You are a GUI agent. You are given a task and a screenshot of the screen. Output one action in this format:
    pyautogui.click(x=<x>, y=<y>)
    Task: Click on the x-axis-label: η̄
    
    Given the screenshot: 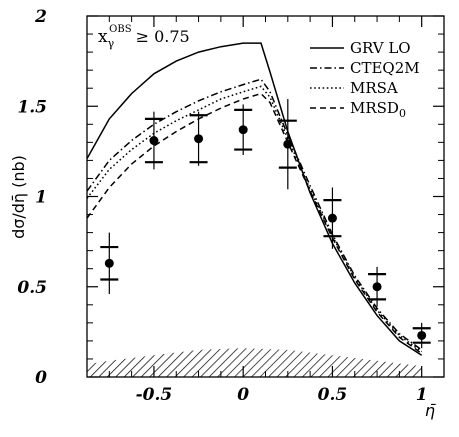 What is the action you would take?
    pyautogui.click(x=430, y=410)
    